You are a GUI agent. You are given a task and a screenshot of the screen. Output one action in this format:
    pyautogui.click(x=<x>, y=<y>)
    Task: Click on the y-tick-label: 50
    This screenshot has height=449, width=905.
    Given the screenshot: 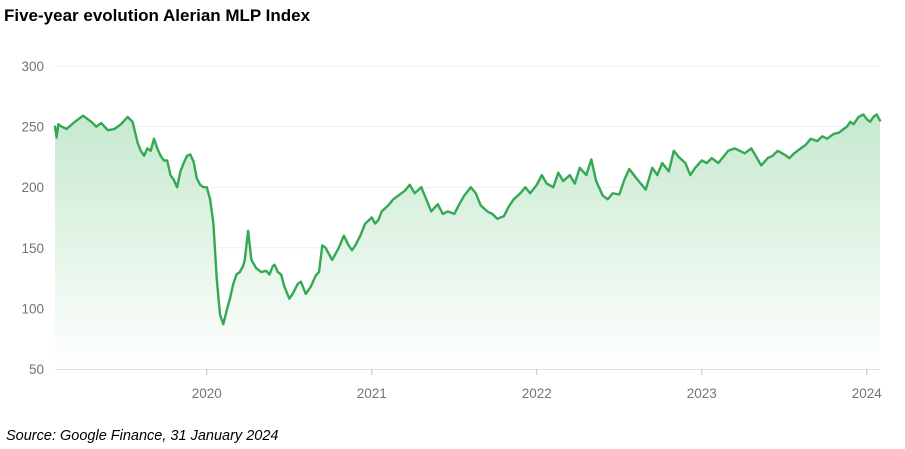 What is the action you would take?
    pyautogui.click(x=36, y=369)
    